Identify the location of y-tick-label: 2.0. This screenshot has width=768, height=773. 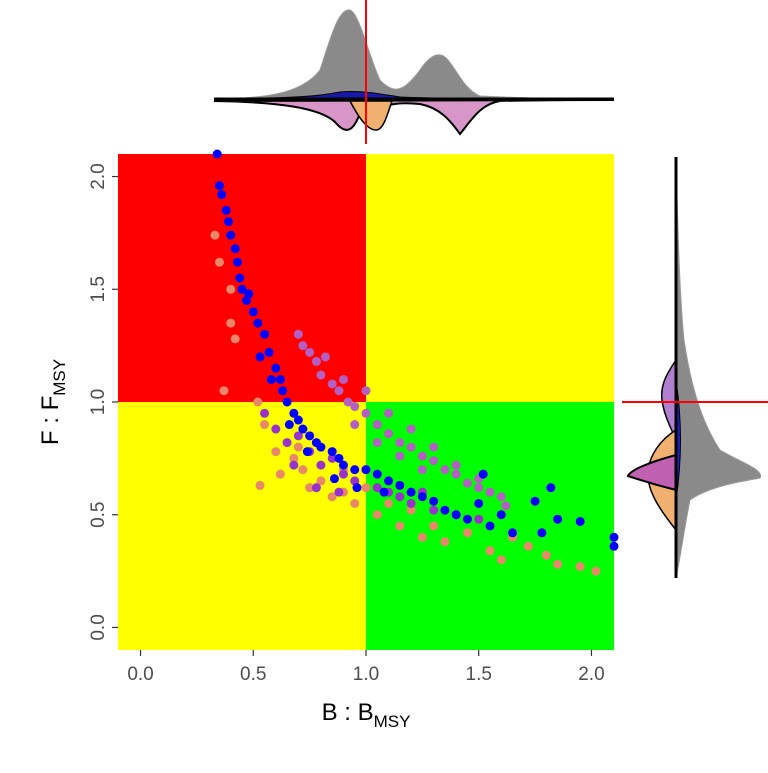
(98, 176).